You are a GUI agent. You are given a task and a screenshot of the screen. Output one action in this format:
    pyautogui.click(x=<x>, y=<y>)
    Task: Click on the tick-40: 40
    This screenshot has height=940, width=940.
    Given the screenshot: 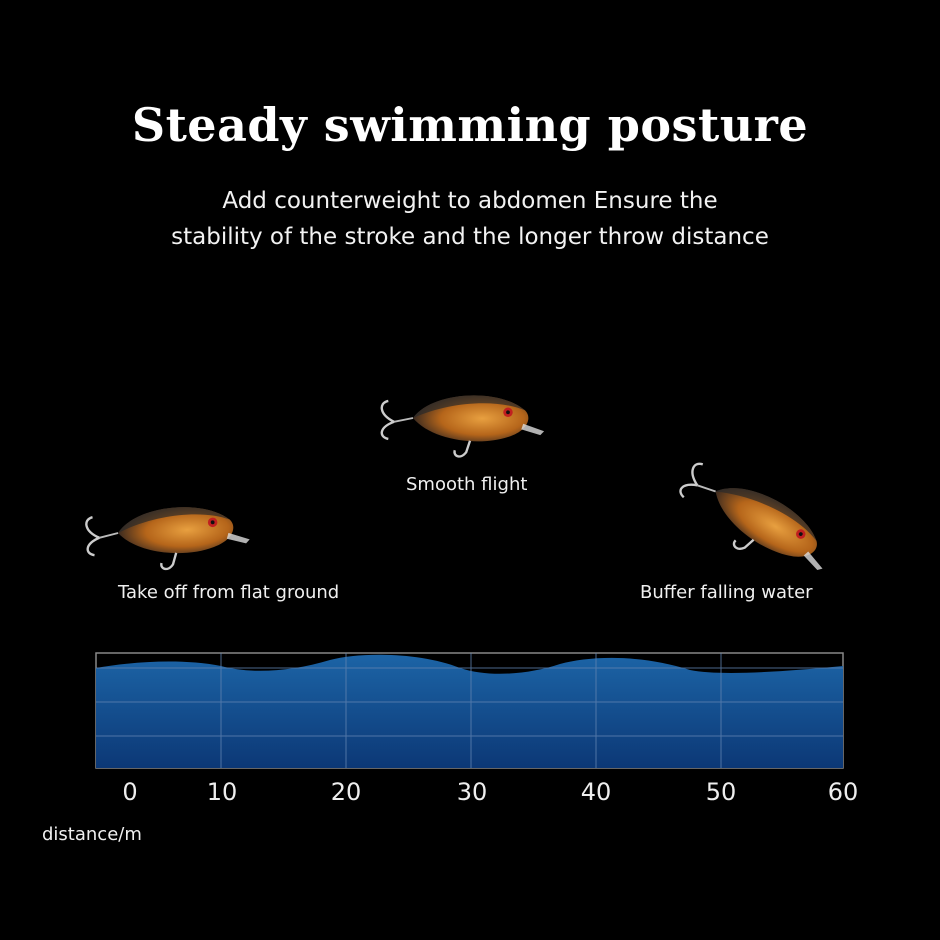 What is the action you would take?
    pyautogui.click(x=596, y=792)
    